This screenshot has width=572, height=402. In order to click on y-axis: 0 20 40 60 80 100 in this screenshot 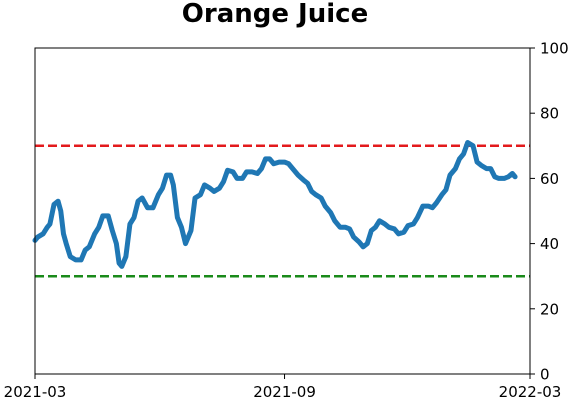, I will do `click(549, 212)`.